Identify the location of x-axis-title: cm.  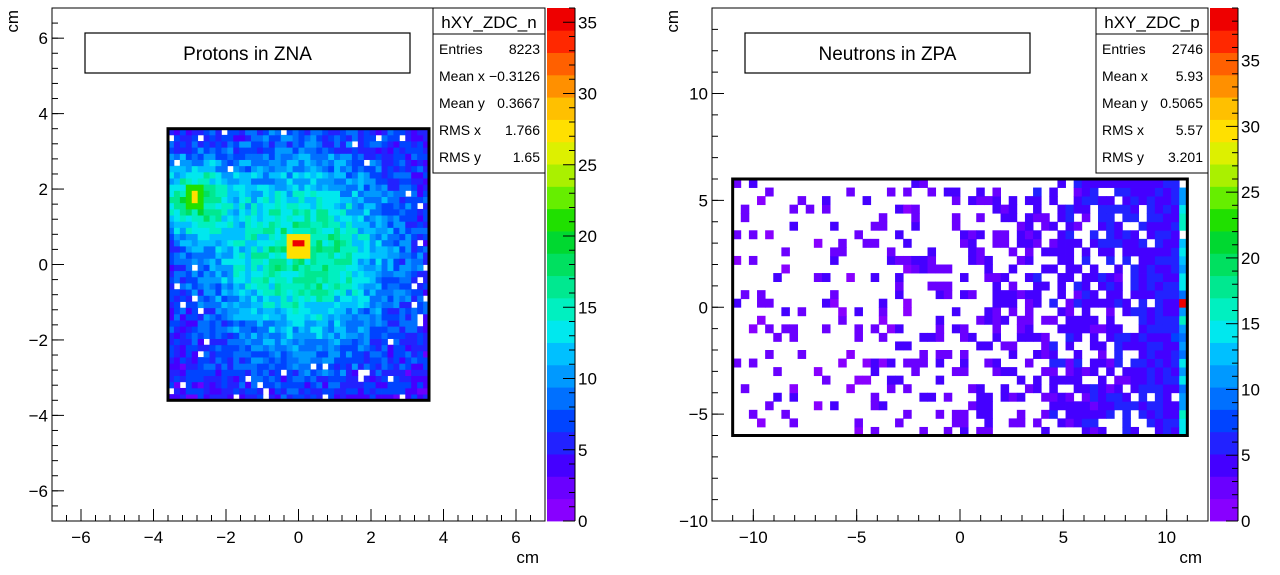
(1190, 557).